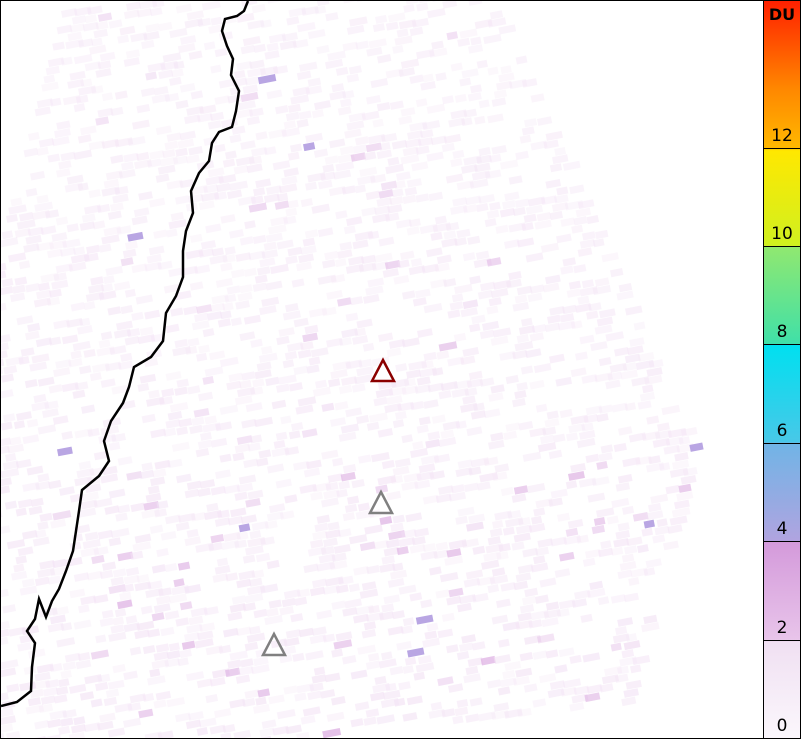  I want to click on colorbar-tick-label: 12, so click(782, 135).